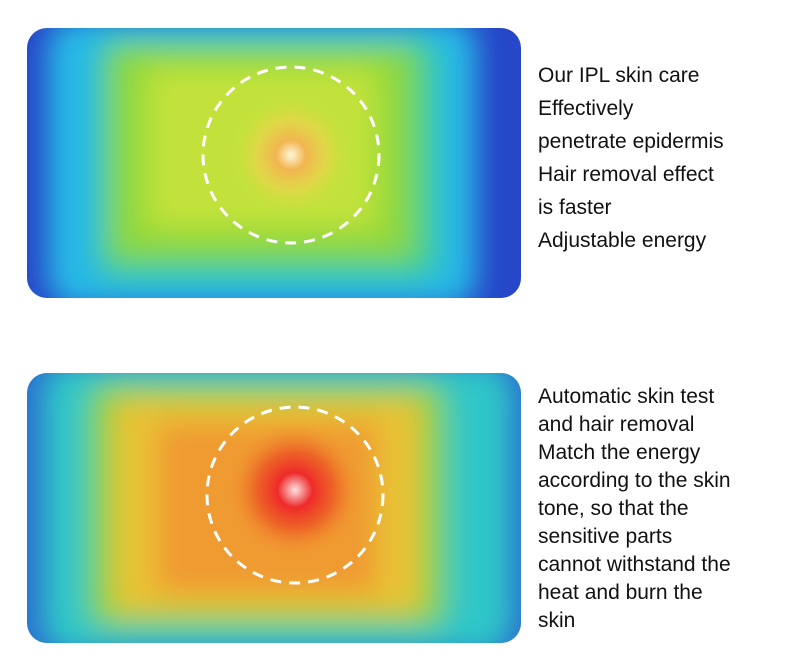 The height and width of the screenshot is (669, 787). What do you see at coordinates (631, 141) in the screenshot?
I see `text-line: penetrate epidermis` at bounding box center [631, 141].